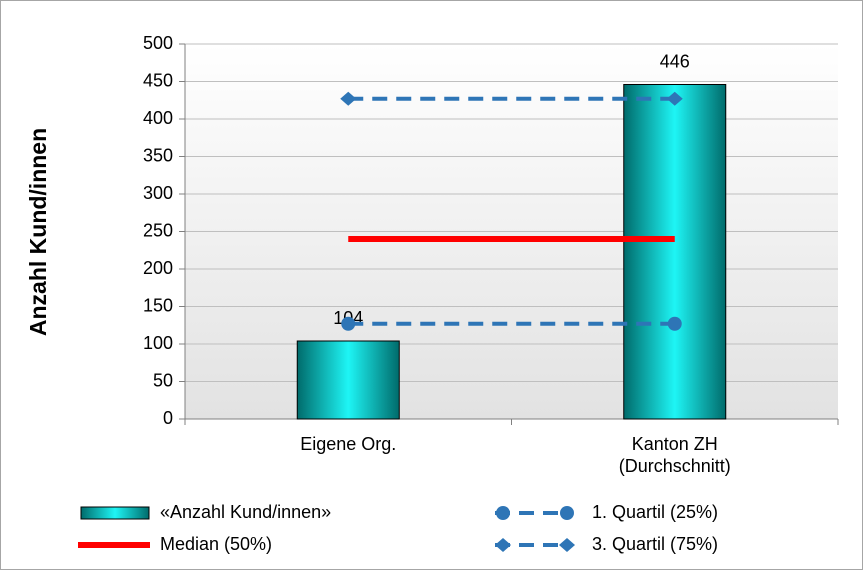 The height and width of the screenshot is (571, 864). I want to click on y-tick-label: 50, so click(163, 380).